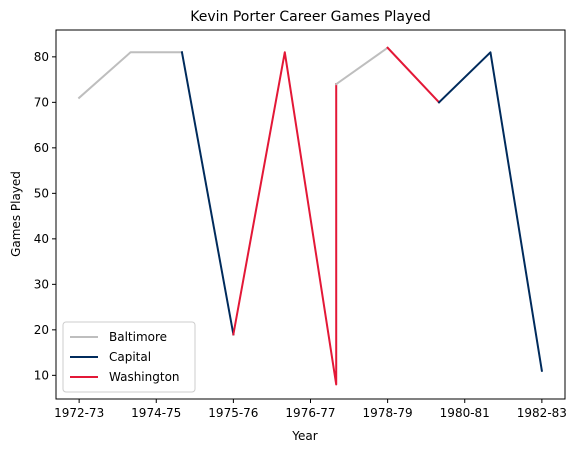  I want to click on legend-label-washington: Washington, so click(144, 377).